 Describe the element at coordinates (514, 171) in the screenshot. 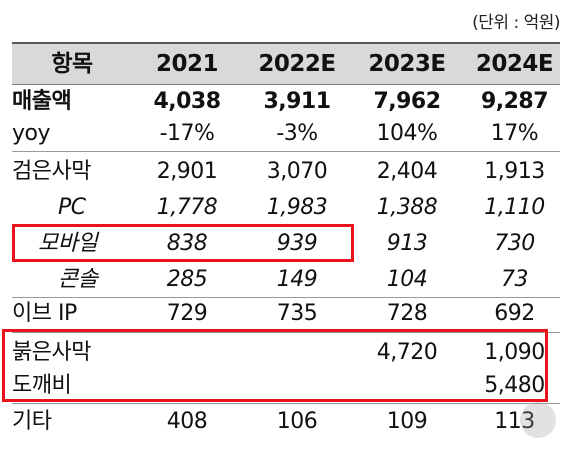

I see `cell-value: 1,913` at that location.